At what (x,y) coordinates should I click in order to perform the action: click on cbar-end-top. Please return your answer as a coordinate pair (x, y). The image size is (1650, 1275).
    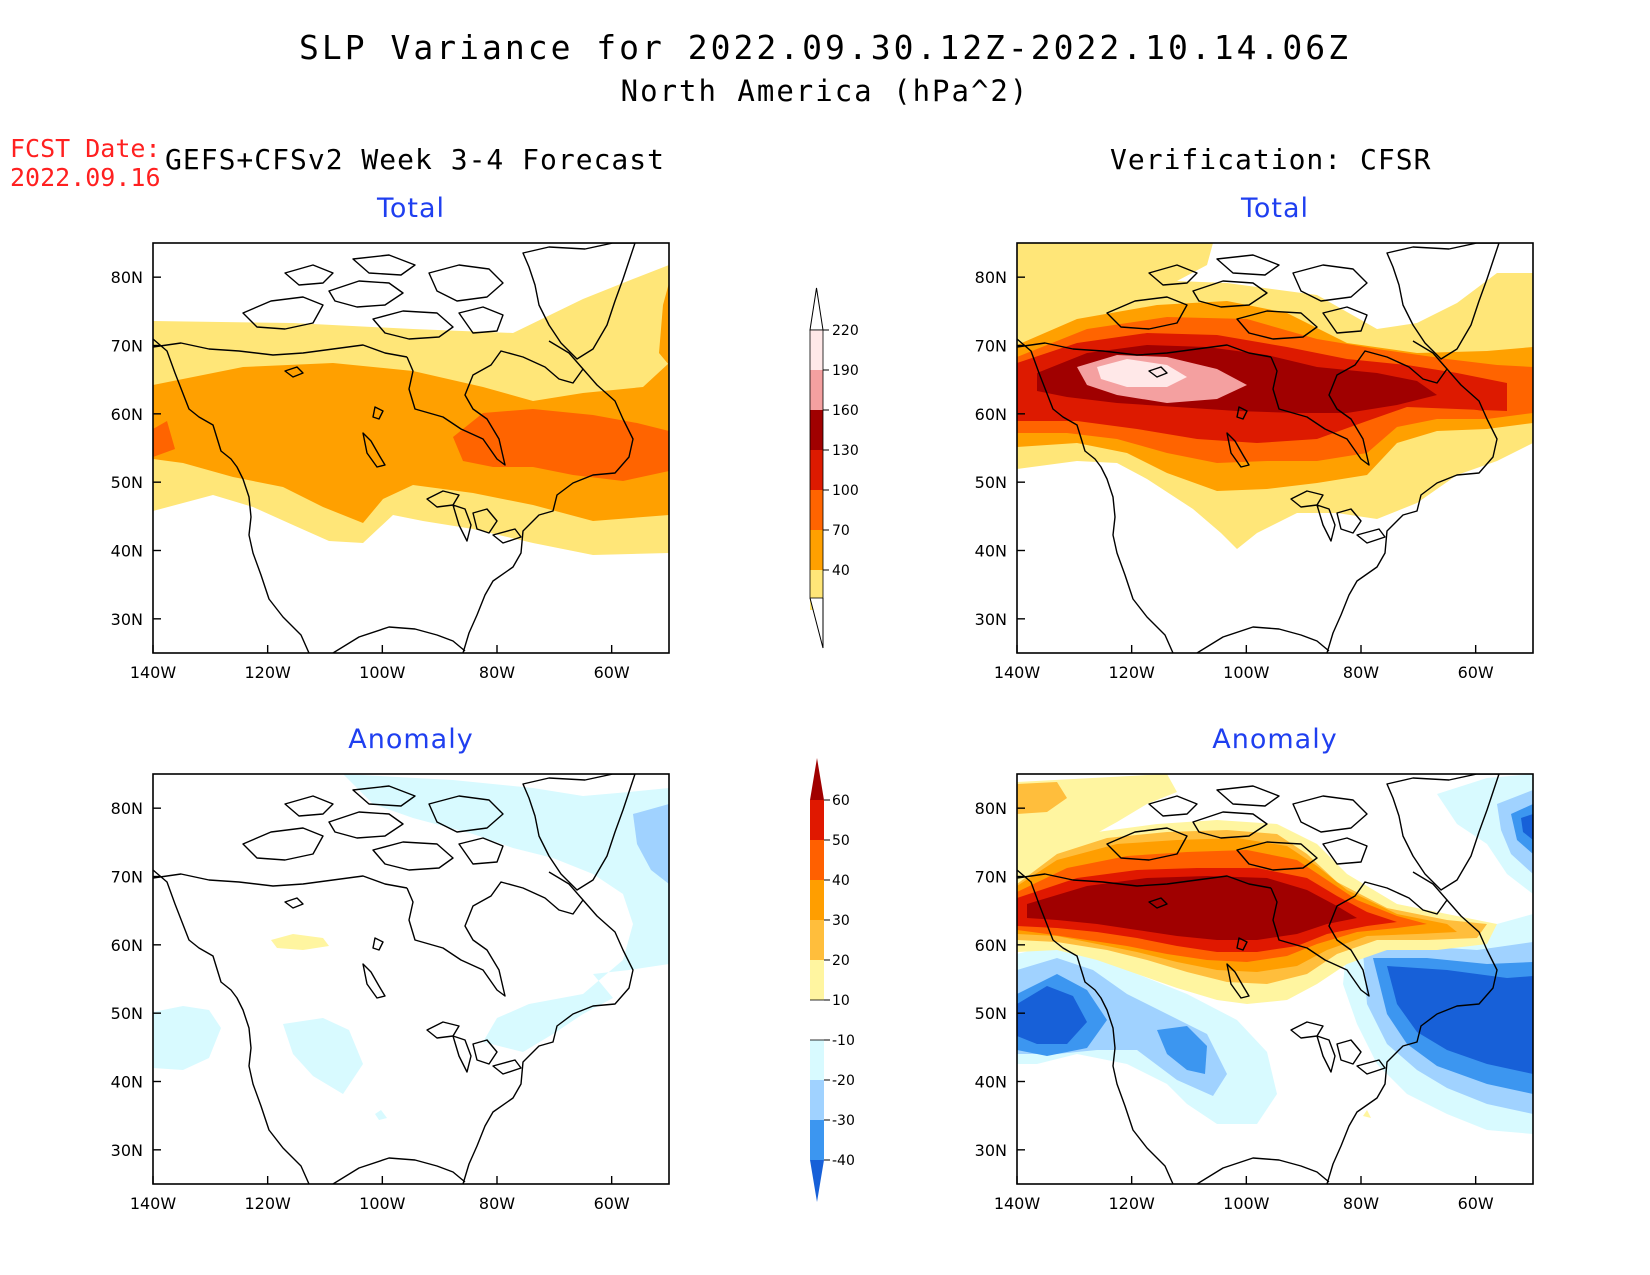
    Looking at the image, I should click on (816, 309).